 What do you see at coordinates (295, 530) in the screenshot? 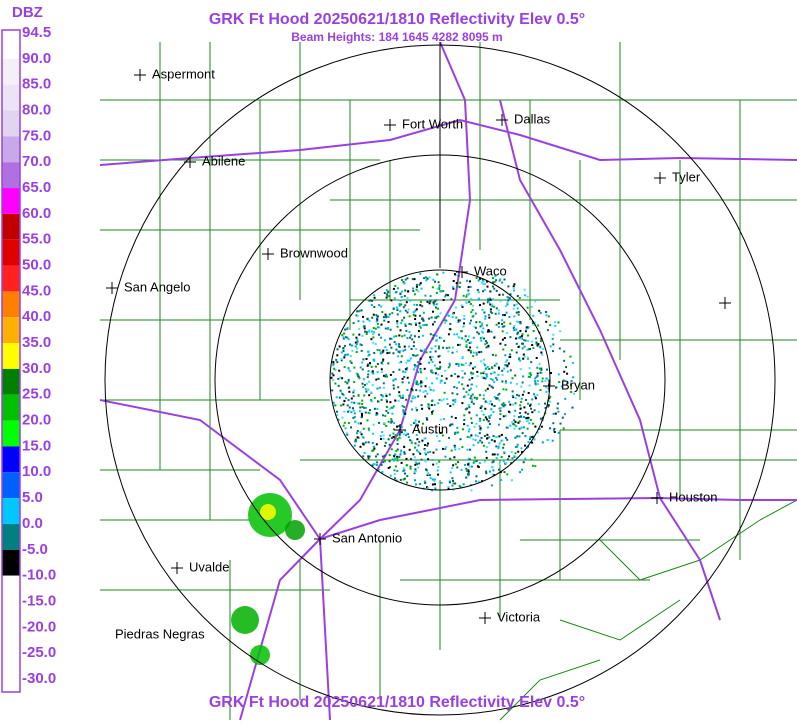
I see `echo-cell` at bounding box center [295, 530].